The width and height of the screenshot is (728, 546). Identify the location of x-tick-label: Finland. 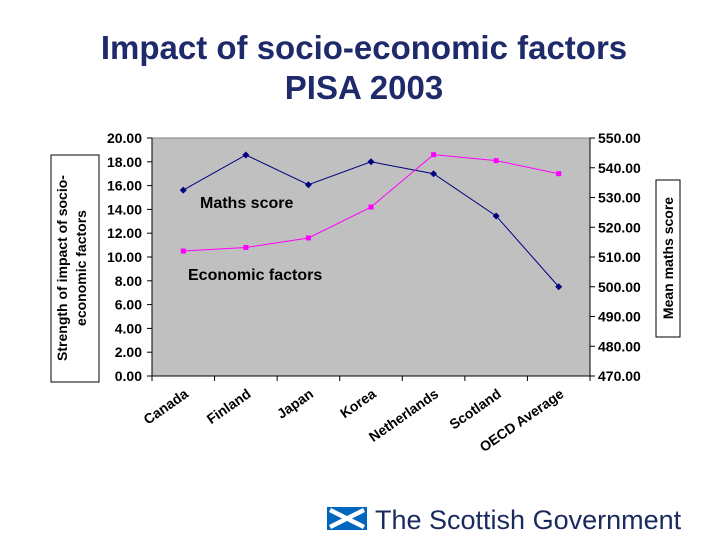
(229, 406).